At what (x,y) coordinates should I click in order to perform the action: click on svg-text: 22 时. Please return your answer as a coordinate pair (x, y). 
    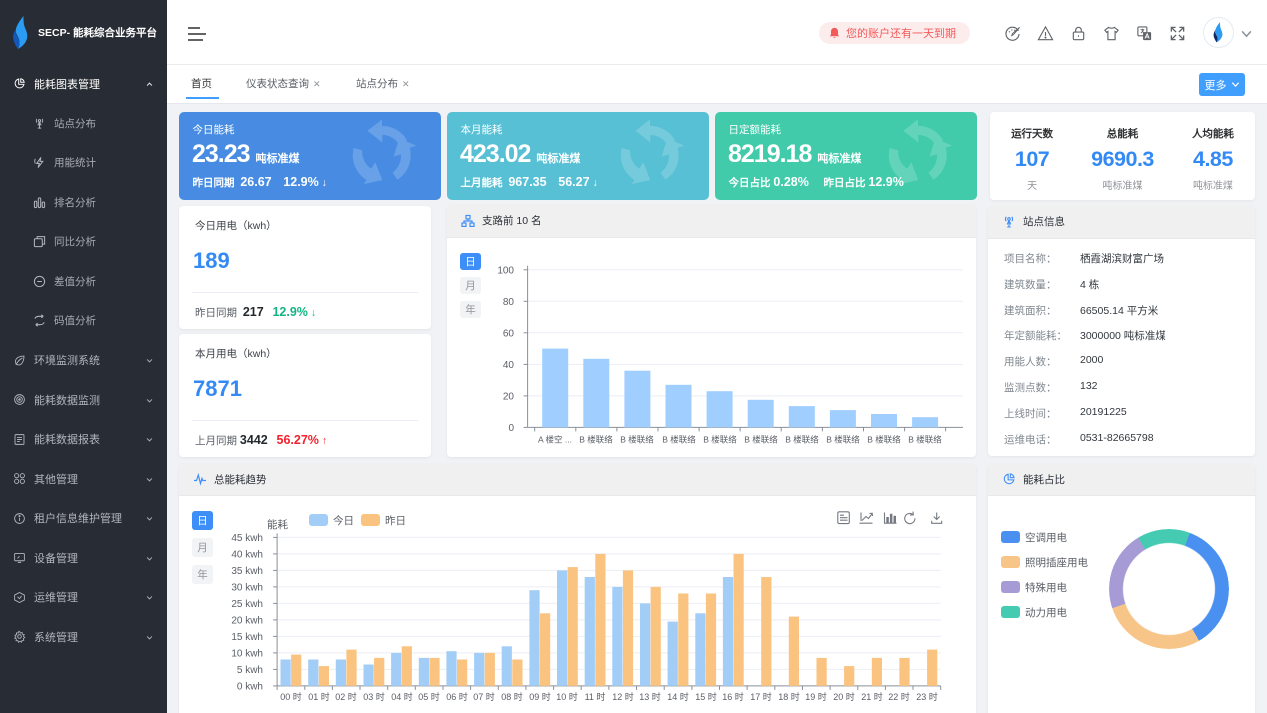
    Looking at the image, I should click on (899, 696).